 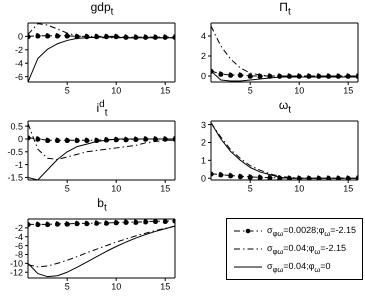 What do you see at coordinates (16, 272) in the screenshot?
I see `y-tick-label: -12` at bounding box center [16, 272].